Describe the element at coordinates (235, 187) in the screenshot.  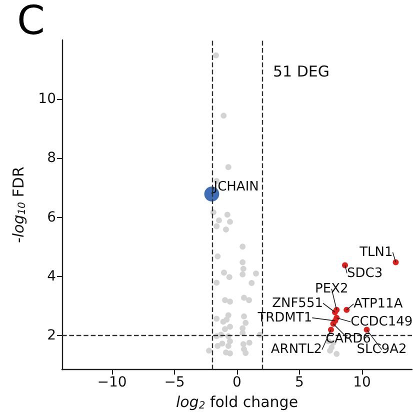
I see `annotation: JCHAIN` at that location.